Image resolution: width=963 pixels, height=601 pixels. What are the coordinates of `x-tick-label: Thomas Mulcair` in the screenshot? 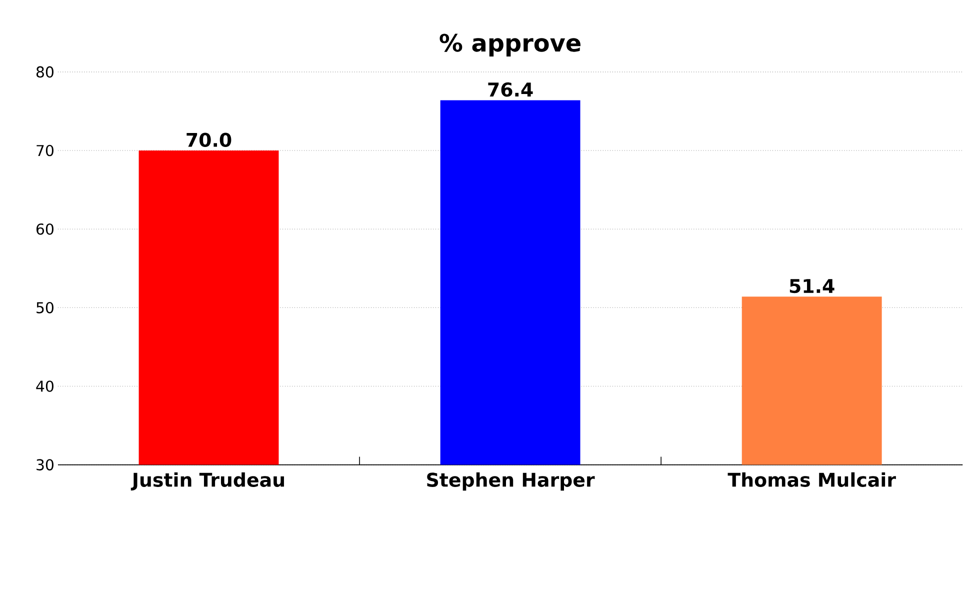 It's located at (812, 480).